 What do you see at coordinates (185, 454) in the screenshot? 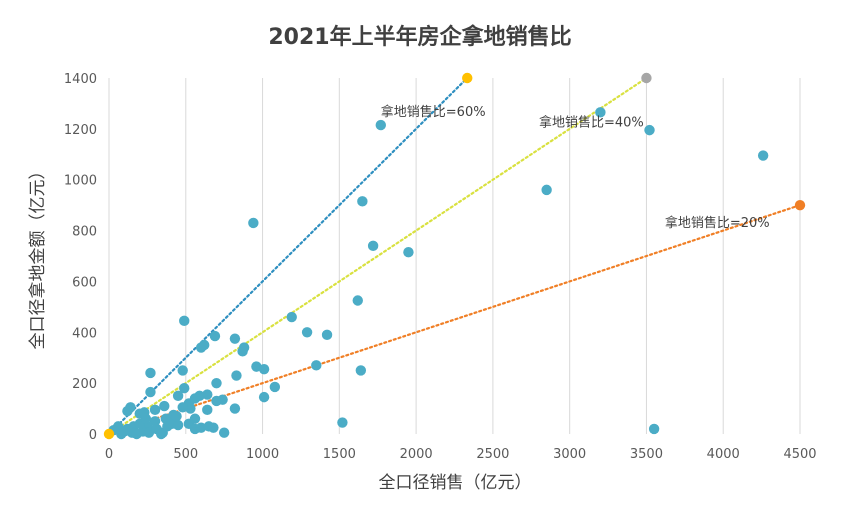
I see `x-tick-label: 500` at bounding box center [185, 454].